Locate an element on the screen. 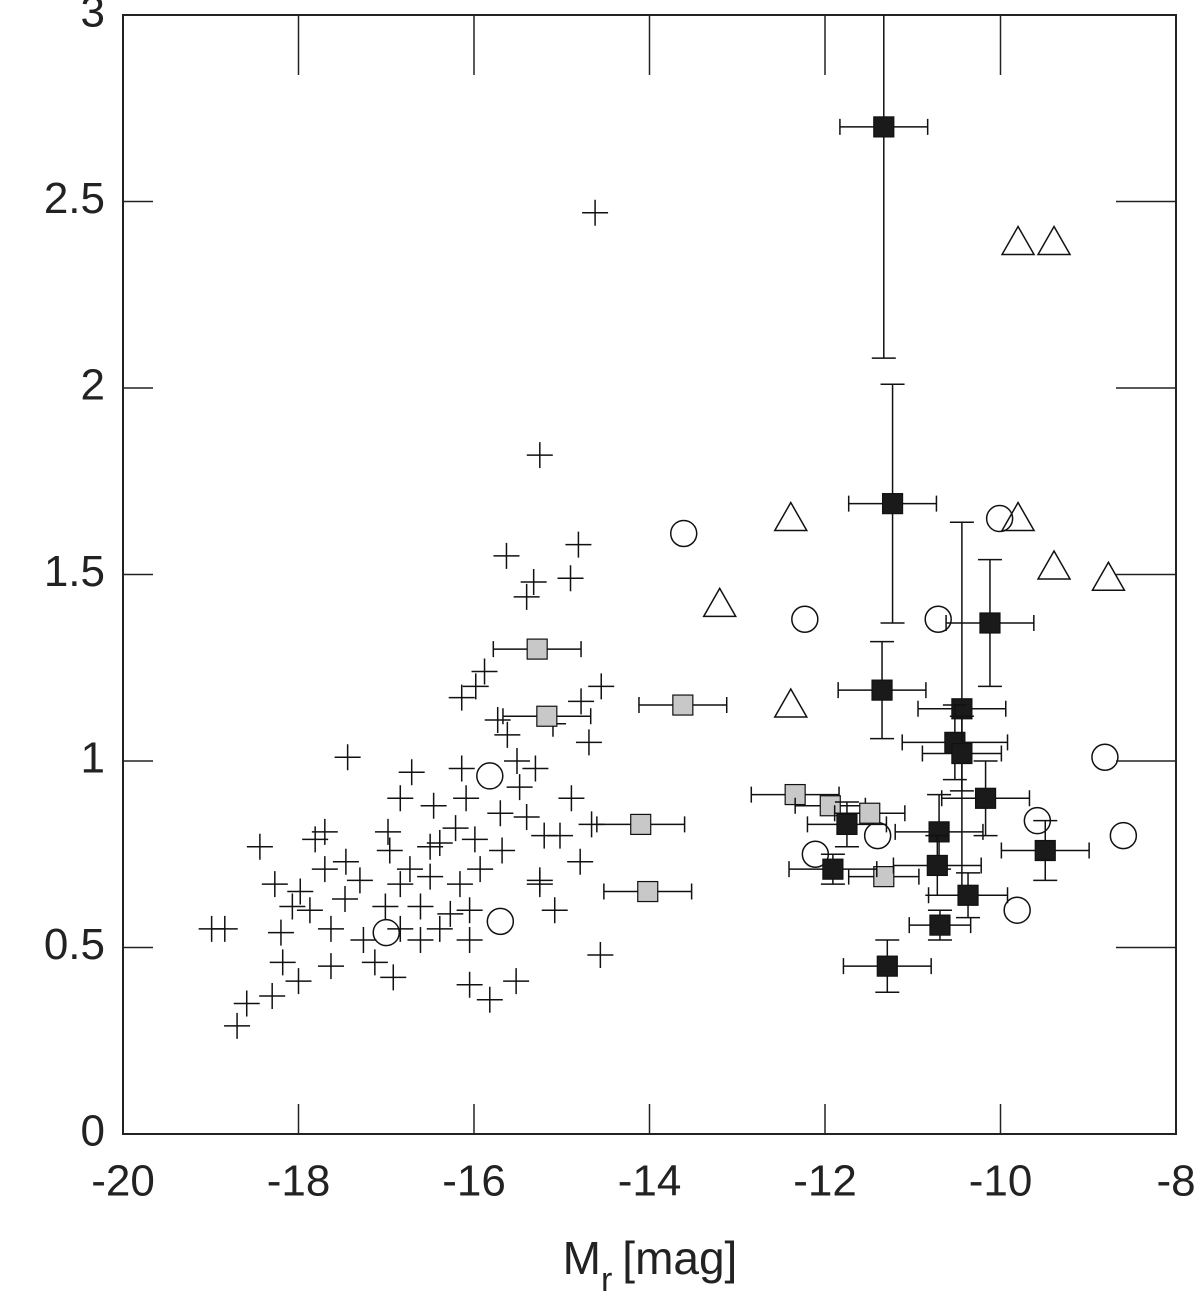  x-tick-label: -16 is located at coordinates (474, 1181).